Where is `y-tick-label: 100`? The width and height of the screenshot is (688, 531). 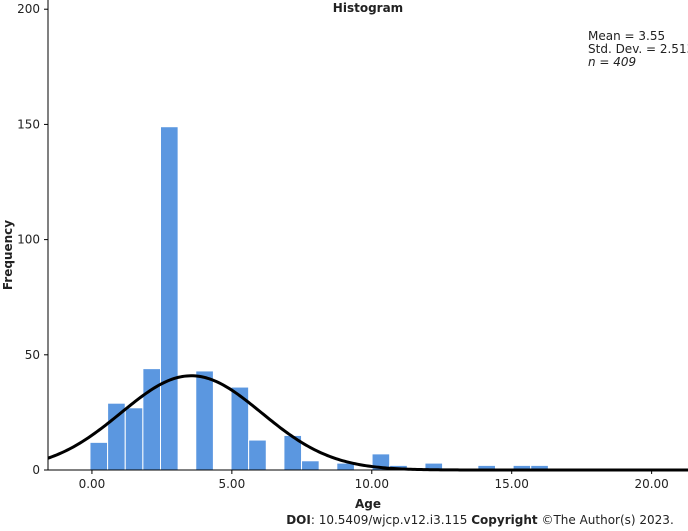
y-tick-label: 100 is located at coordinates (28, 240).